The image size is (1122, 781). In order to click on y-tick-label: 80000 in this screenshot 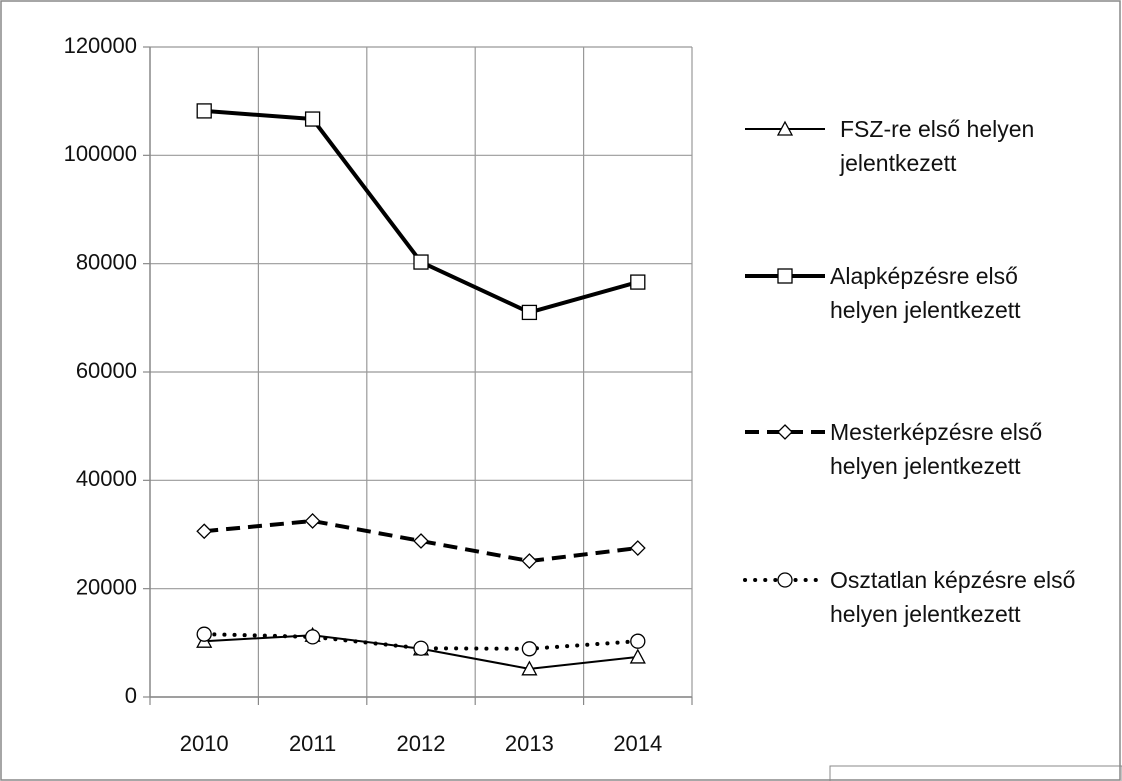, I will do `click(106, 261)`.